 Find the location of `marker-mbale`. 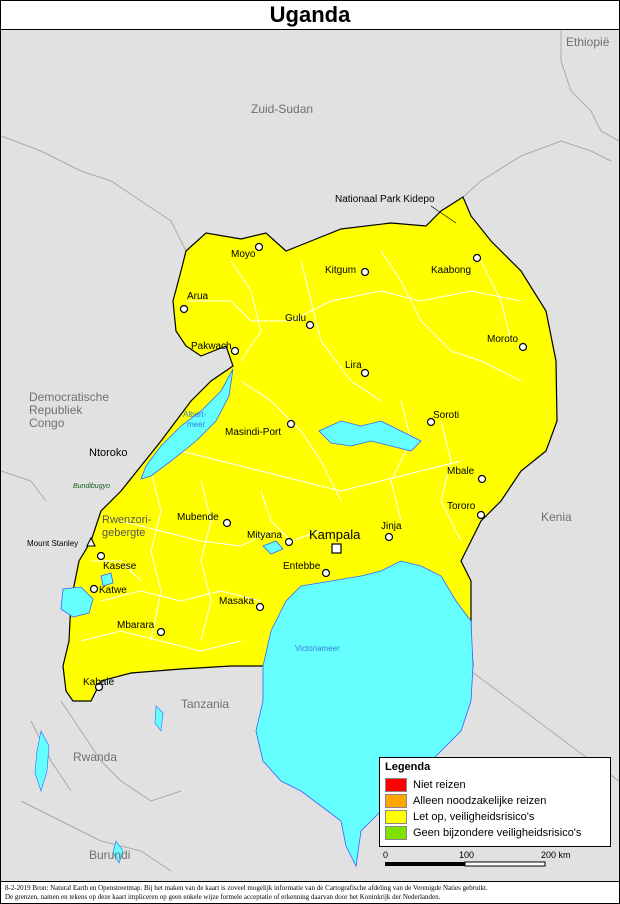

marker-mbale is located at coordinates (482, 479).